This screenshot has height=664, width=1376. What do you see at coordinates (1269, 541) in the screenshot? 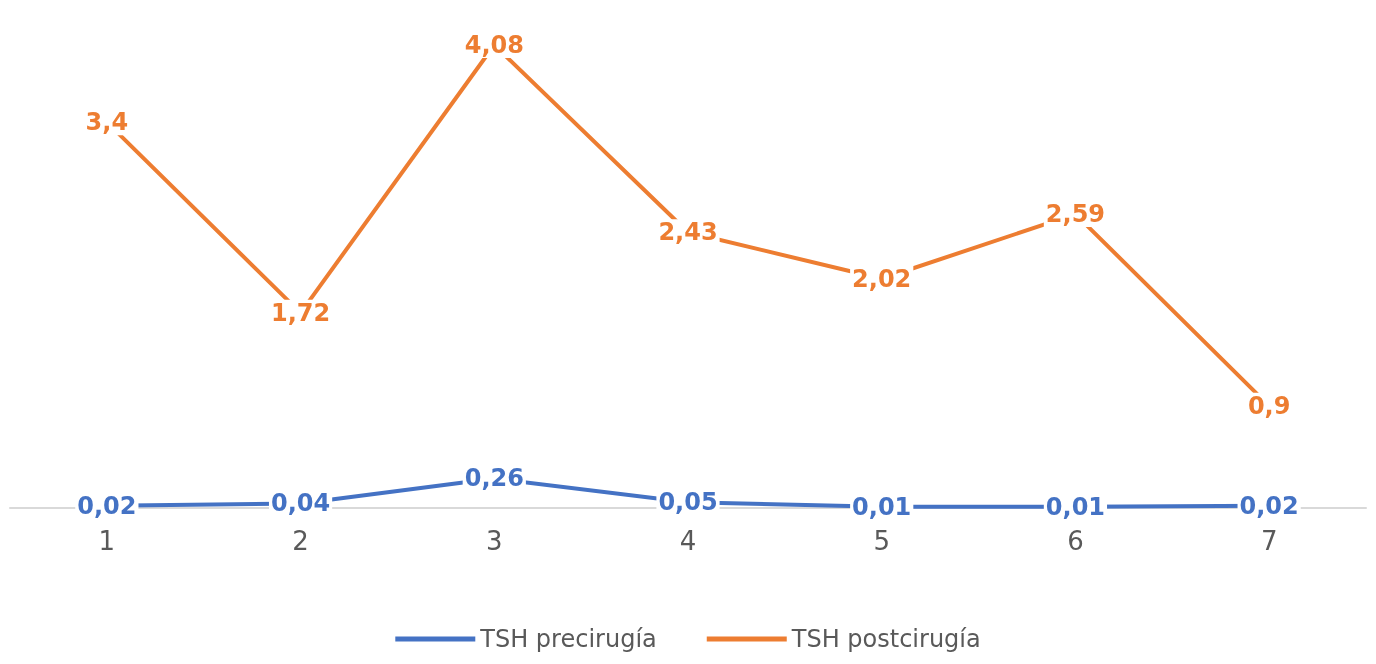
I see `x-tick-label: 7` at bounding box center [1269, 541].